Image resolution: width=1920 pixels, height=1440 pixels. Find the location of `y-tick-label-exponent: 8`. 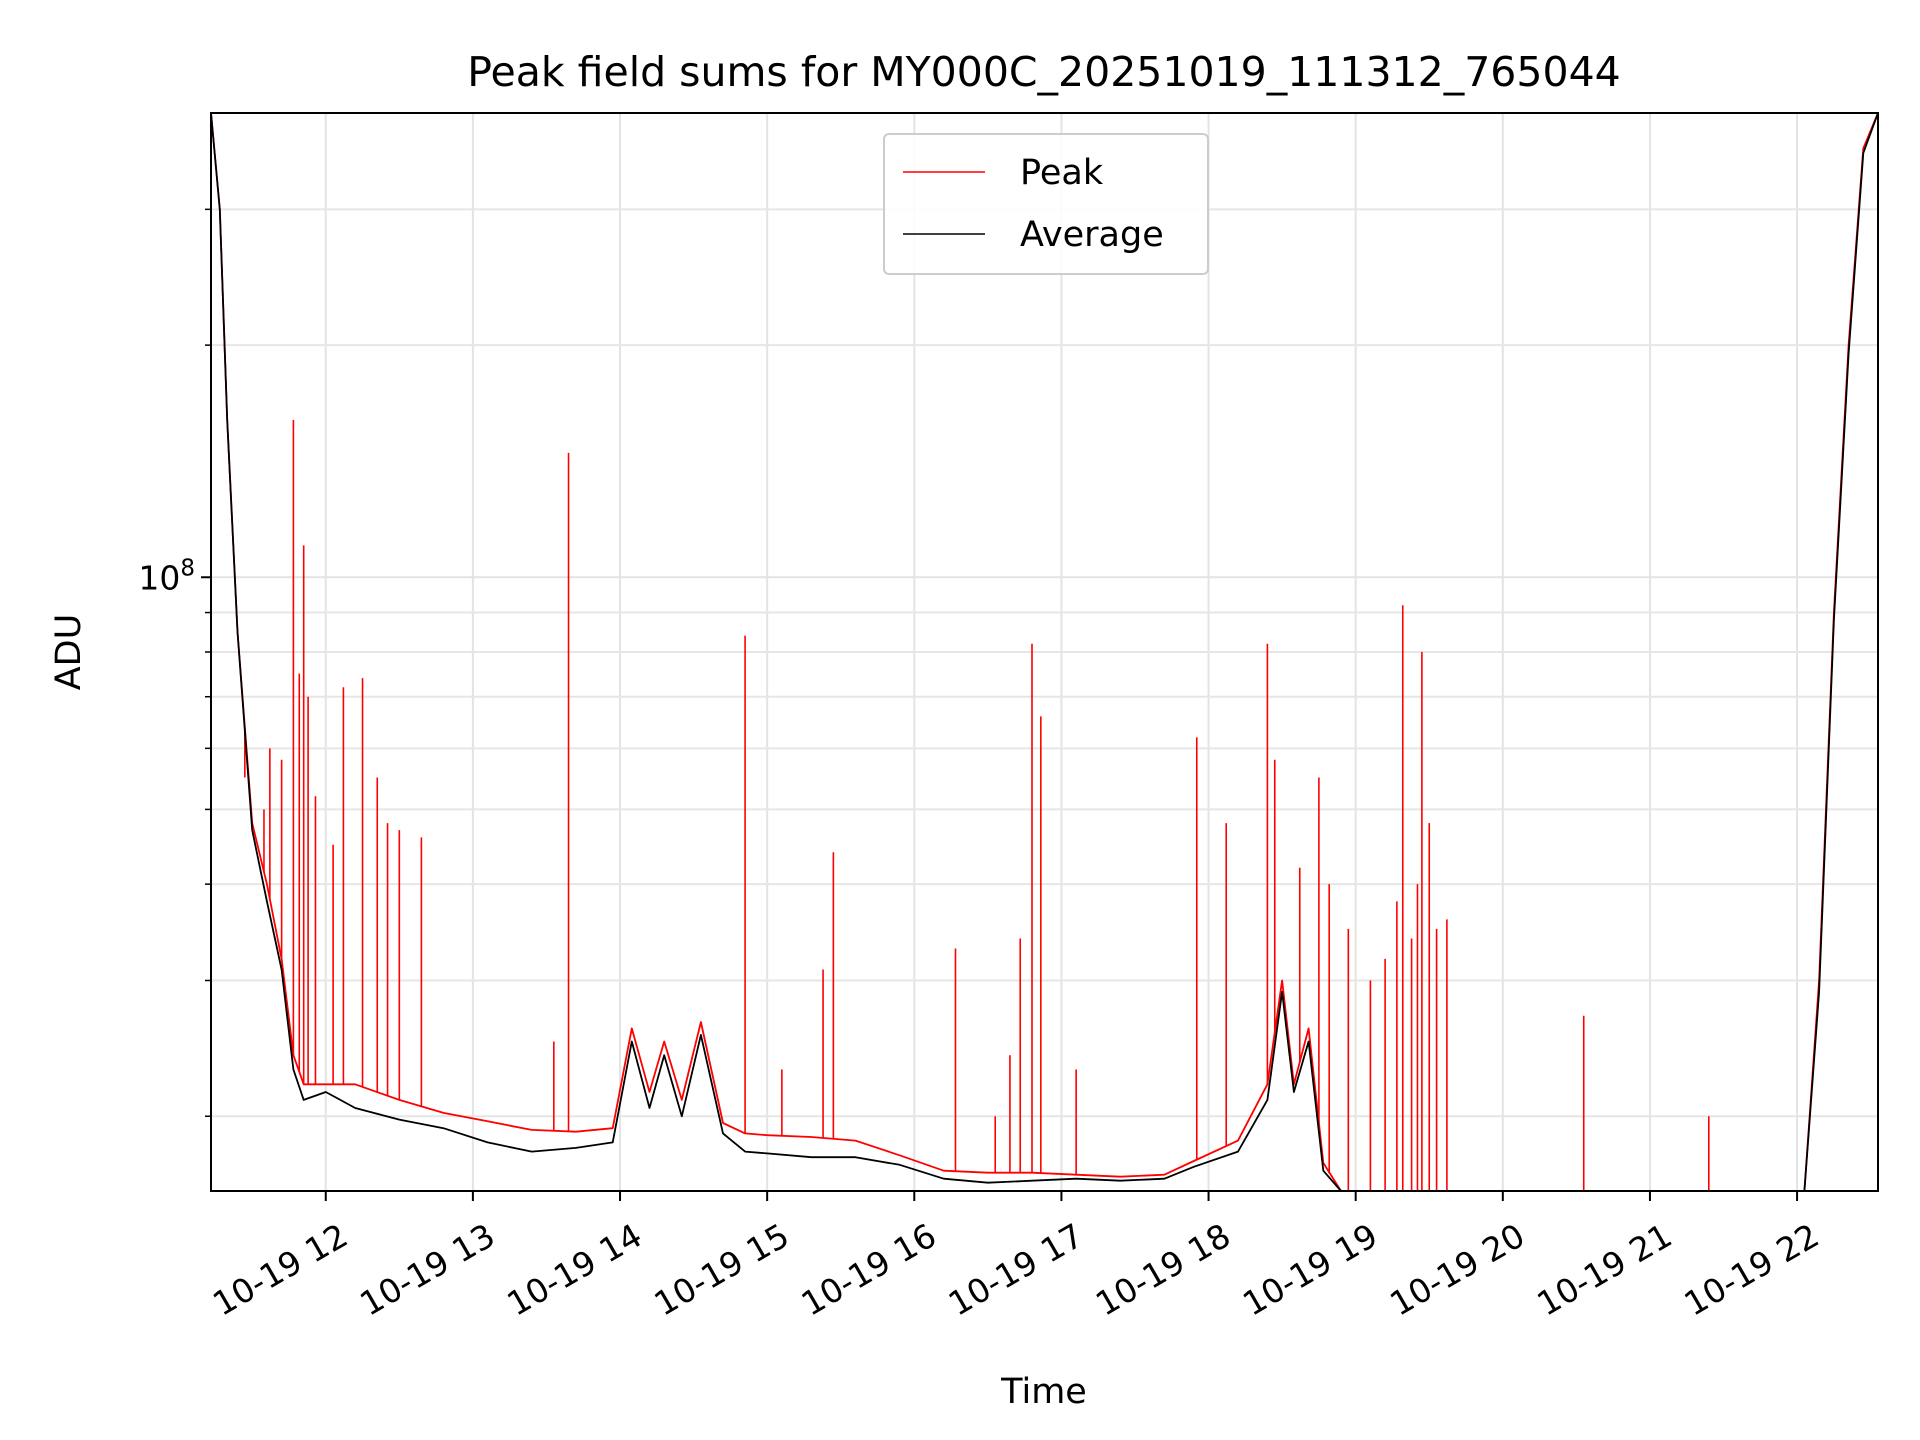

y-tick-label-exponent: 8 is located at coordinates (187, 568).